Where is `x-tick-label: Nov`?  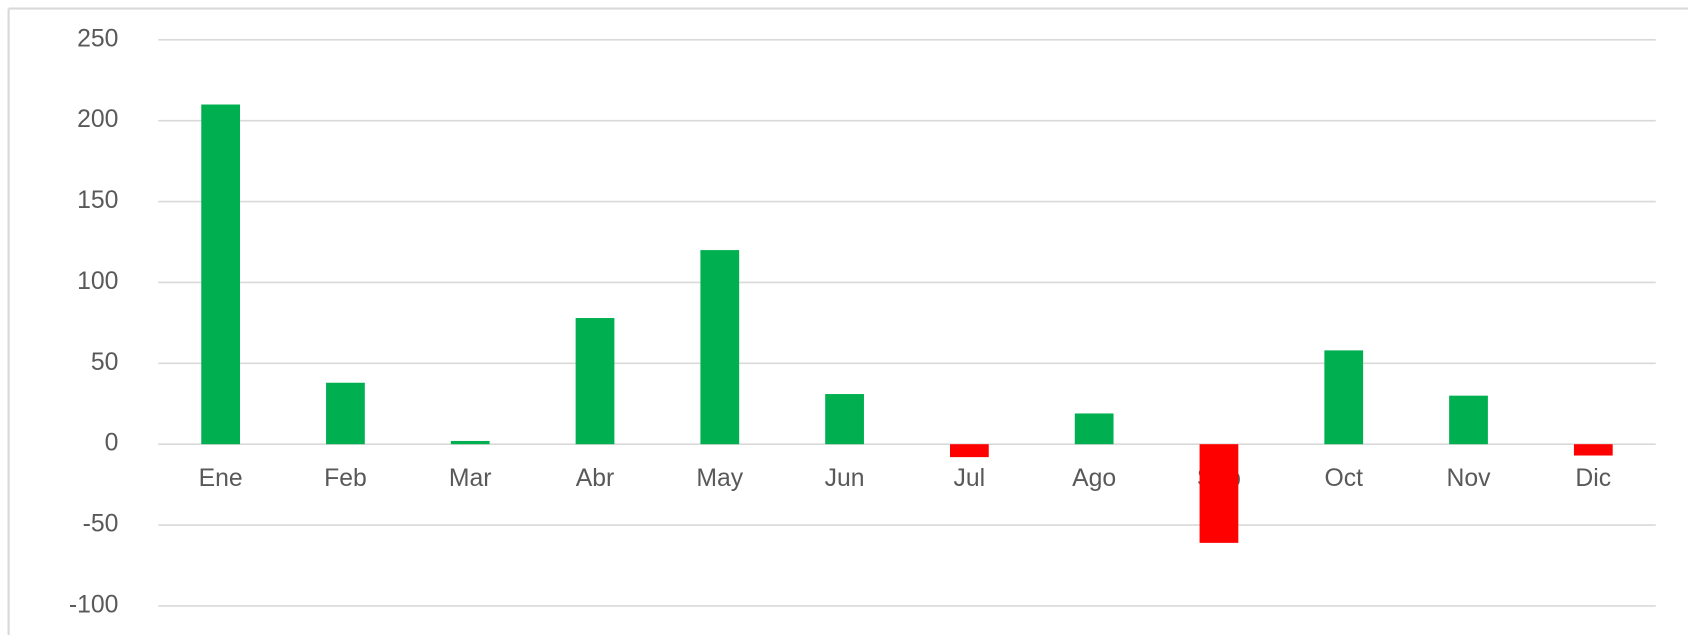 x-tick-label: Nov is located at coordinates (1469, 478).